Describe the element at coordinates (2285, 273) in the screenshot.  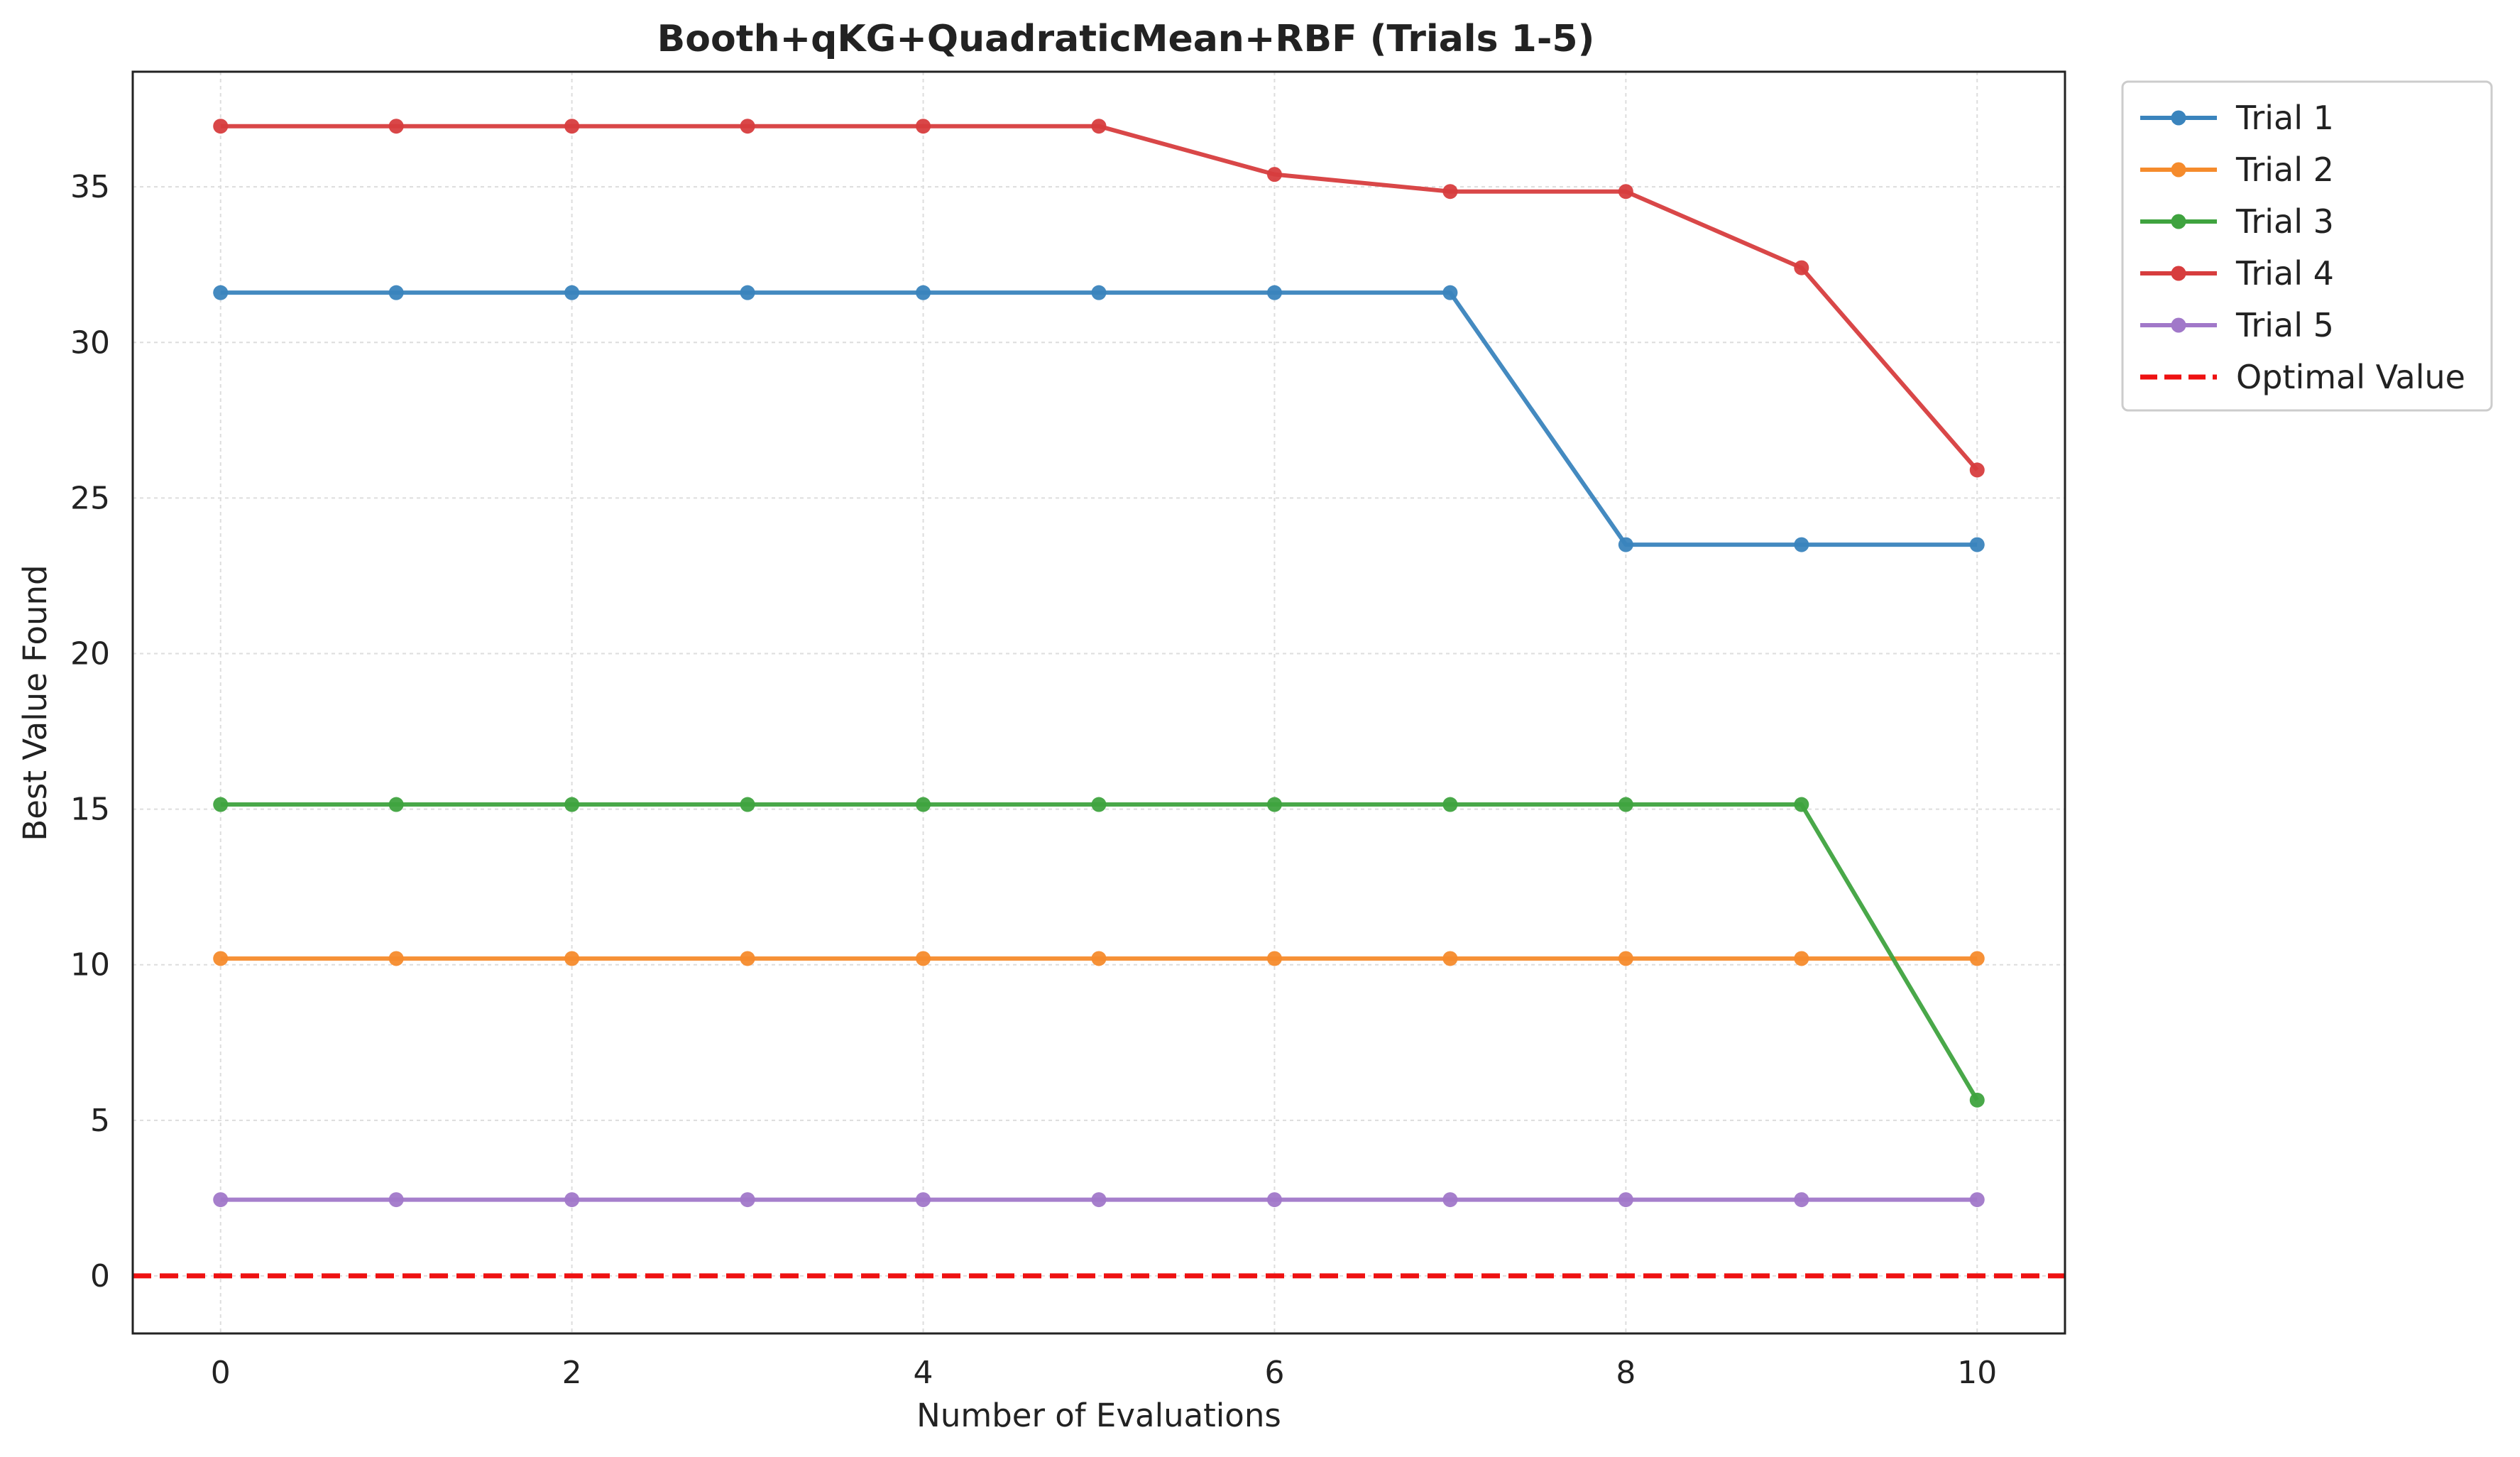
I see `legend-label: Trial 4` at that location.